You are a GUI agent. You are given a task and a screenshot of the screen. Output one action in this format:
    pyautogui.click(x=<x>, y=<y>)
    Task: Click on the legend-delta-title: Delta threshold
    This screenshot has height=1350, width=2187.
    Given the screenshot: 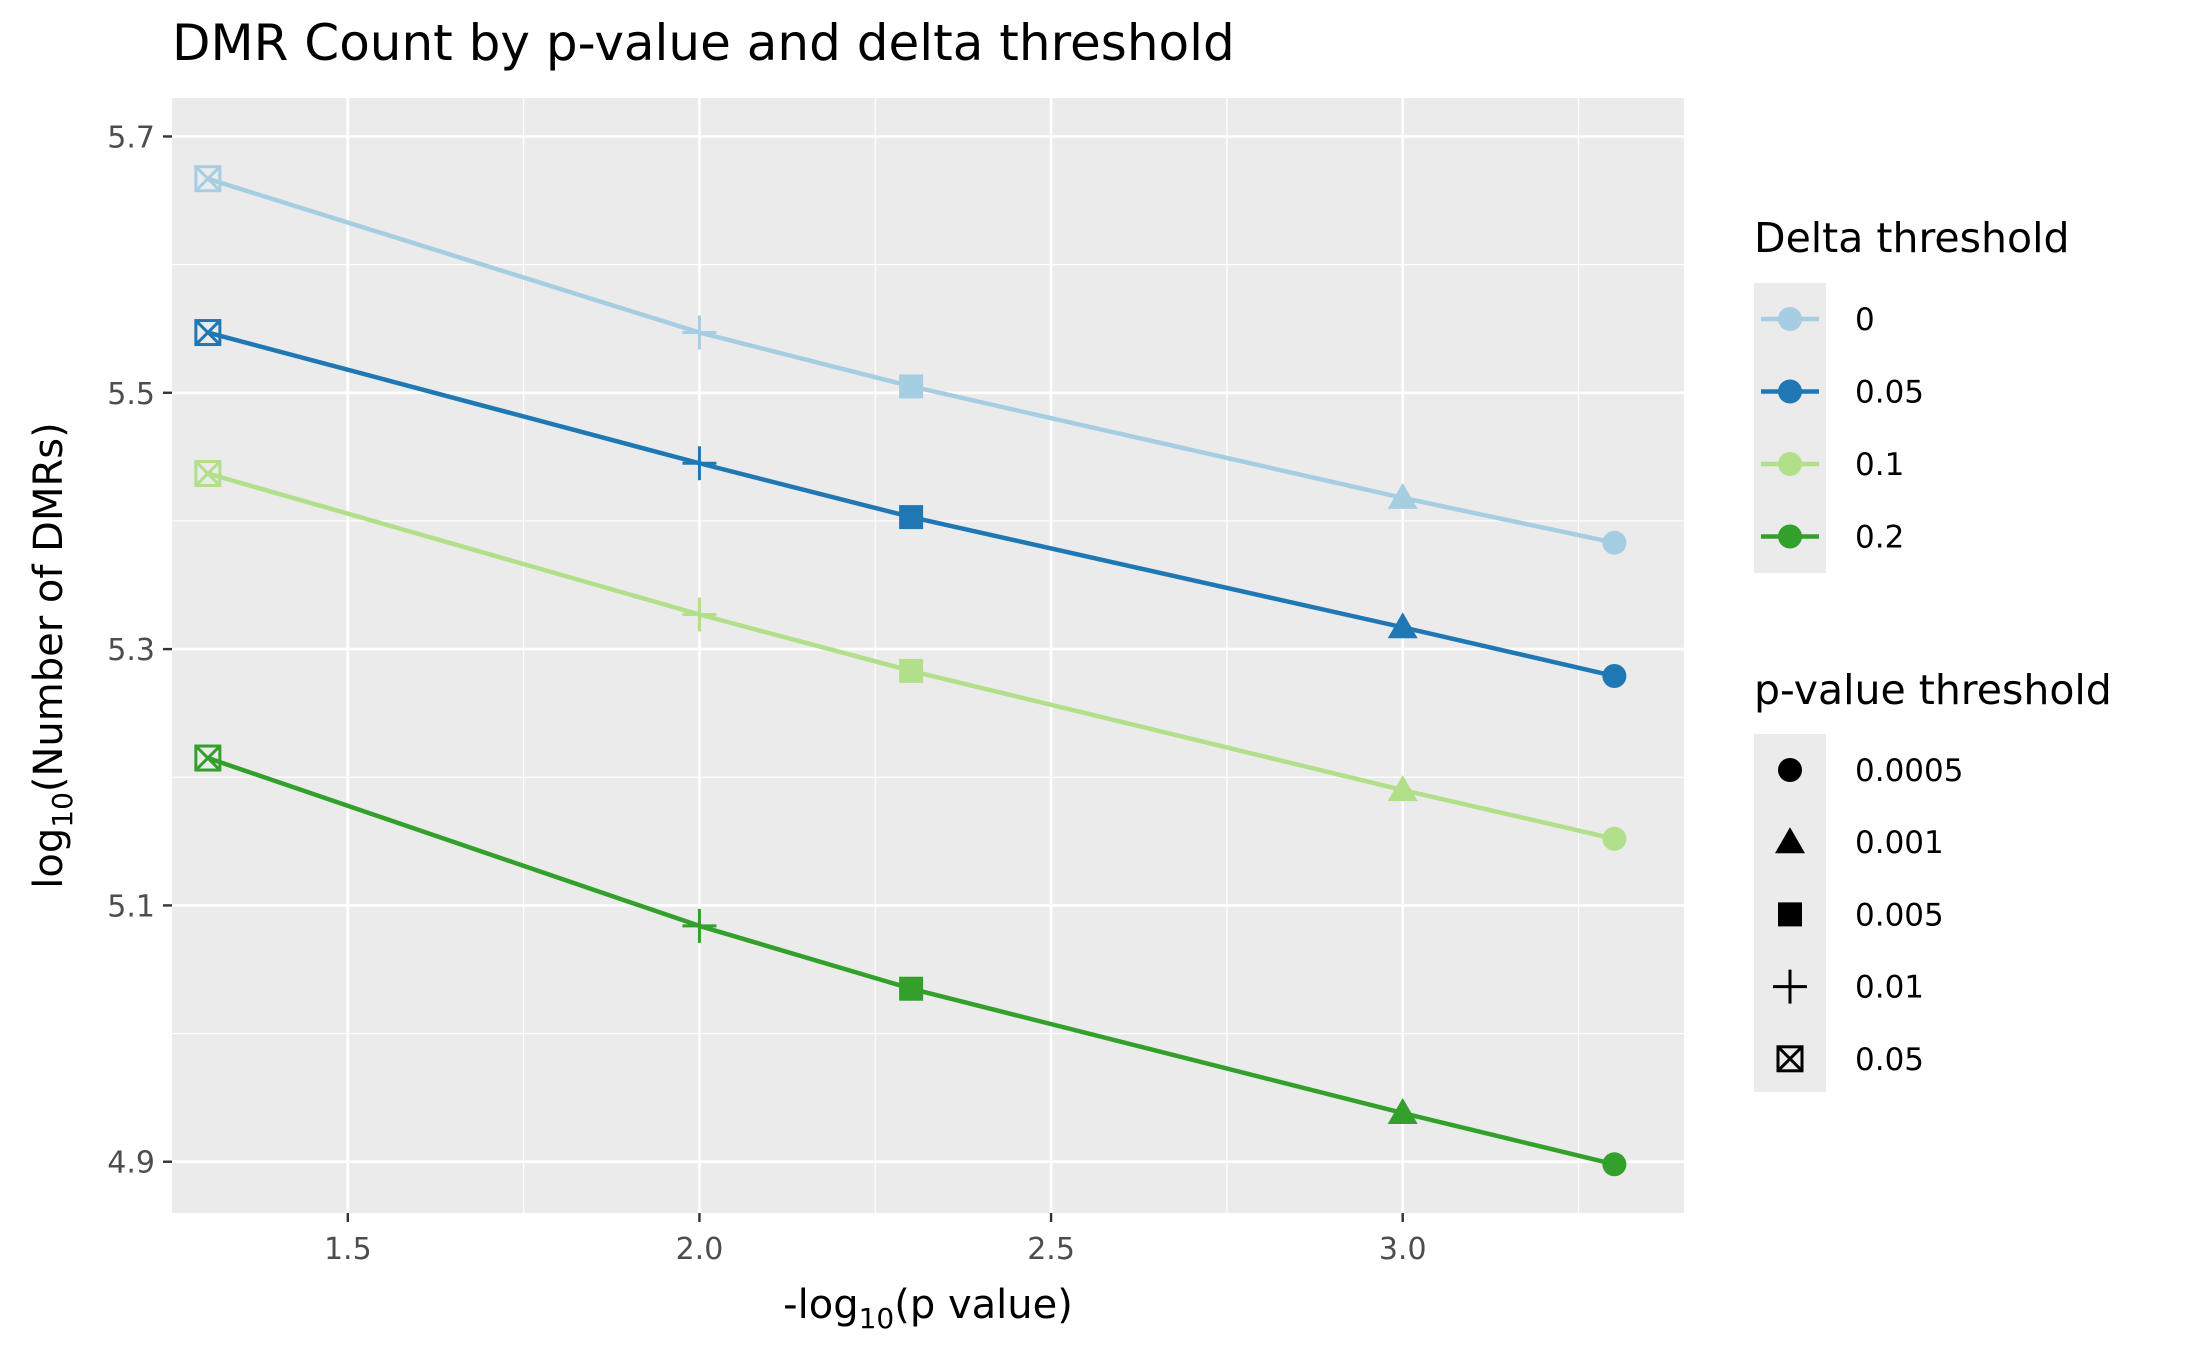 What is the action you would take?
    pyautogui.click(x=1912, y=238)
    